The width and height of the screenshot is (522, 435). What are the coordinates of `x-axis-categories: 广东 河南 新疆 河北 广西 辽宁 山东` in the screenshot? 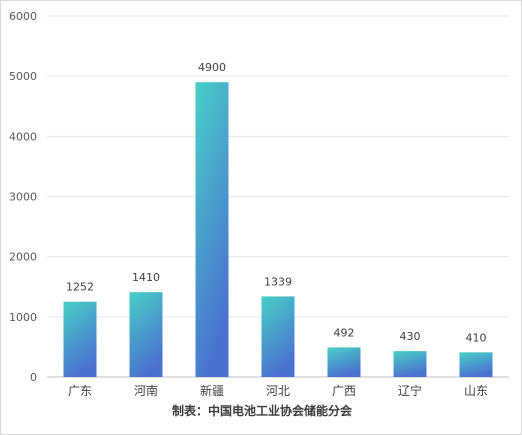 It's located at (278, 390).